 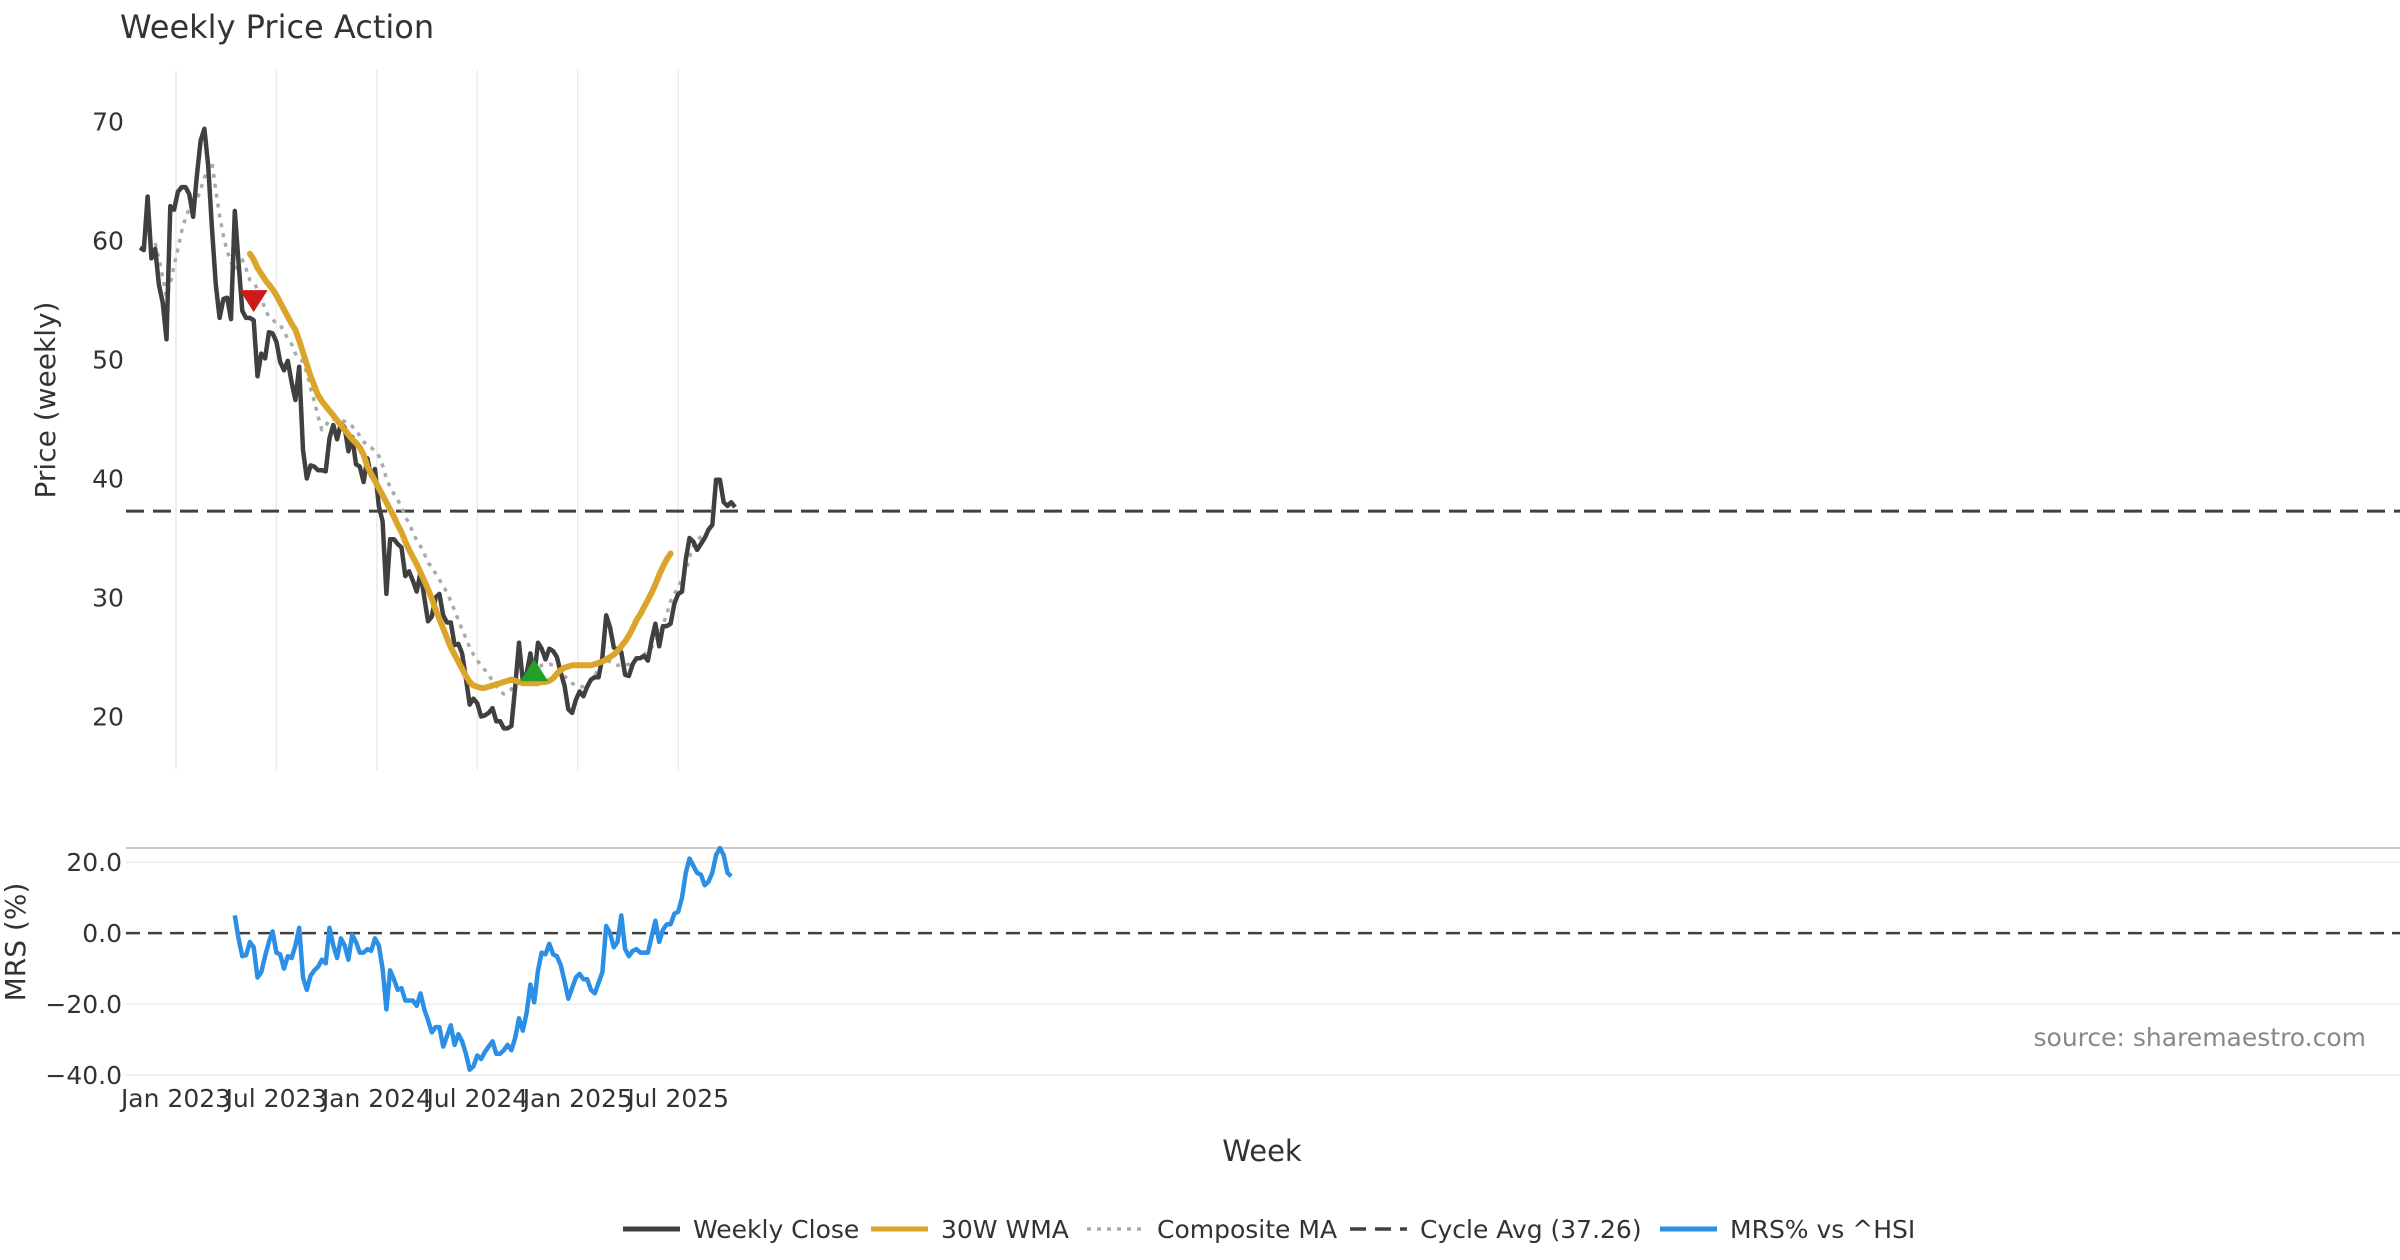 I want to click on weekly-close-line, so click(x=437, y=428).